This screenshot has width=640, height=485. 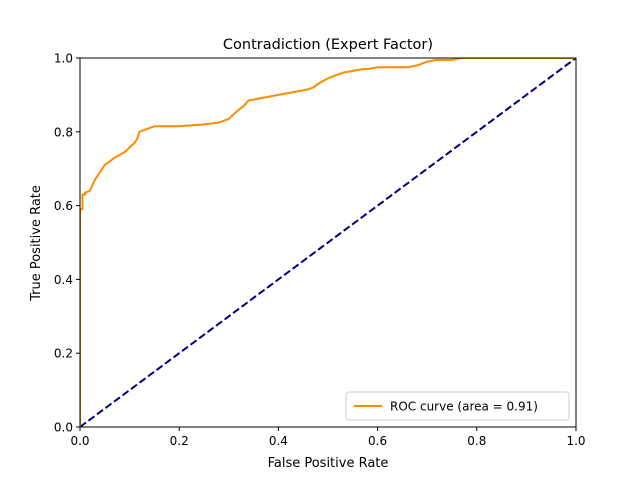 I want to click on x-tick-label: 0.4, so click(x=278, y=441).